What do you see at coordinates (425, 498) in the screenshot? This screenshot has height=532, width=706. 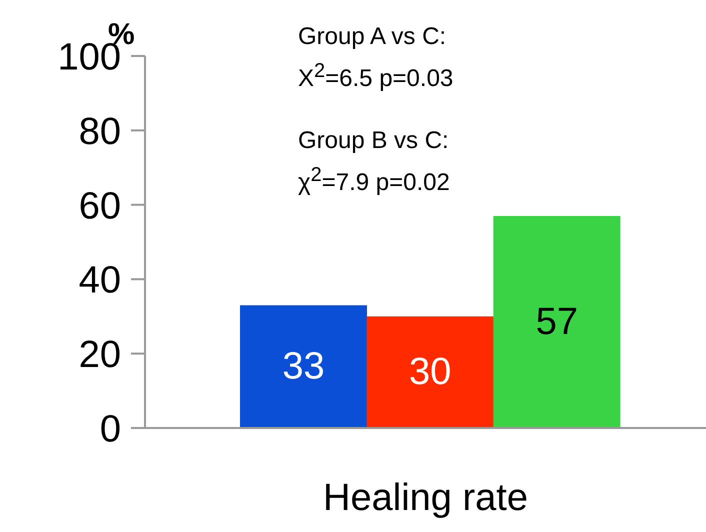 I see `x-axis-title: Healing rate` at bounding box center [425, 498].